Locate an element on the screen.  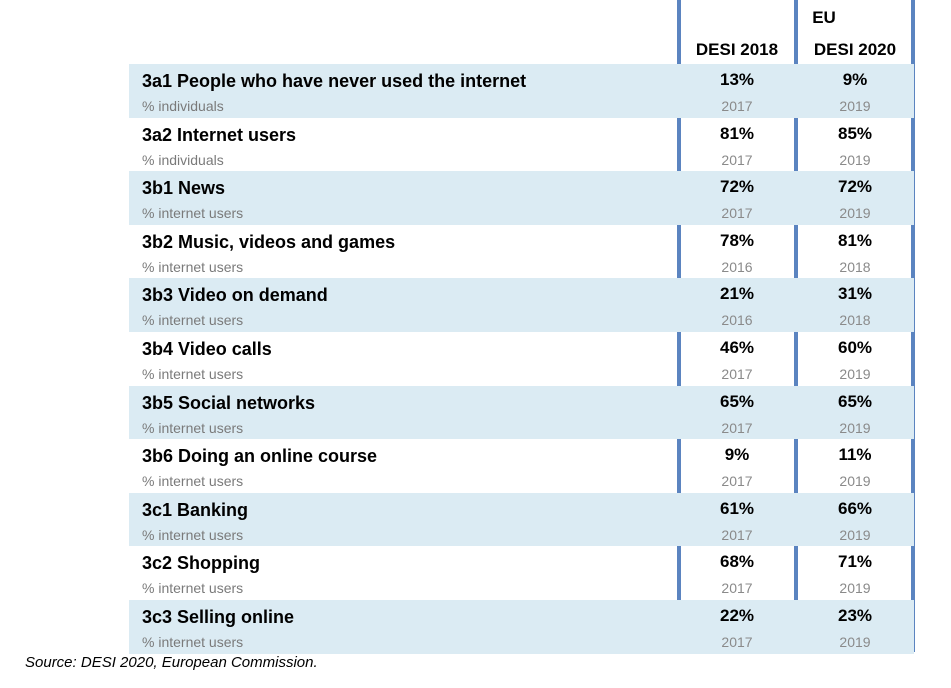
value-desi-2020: 72% is located at coordinates (855, 187).